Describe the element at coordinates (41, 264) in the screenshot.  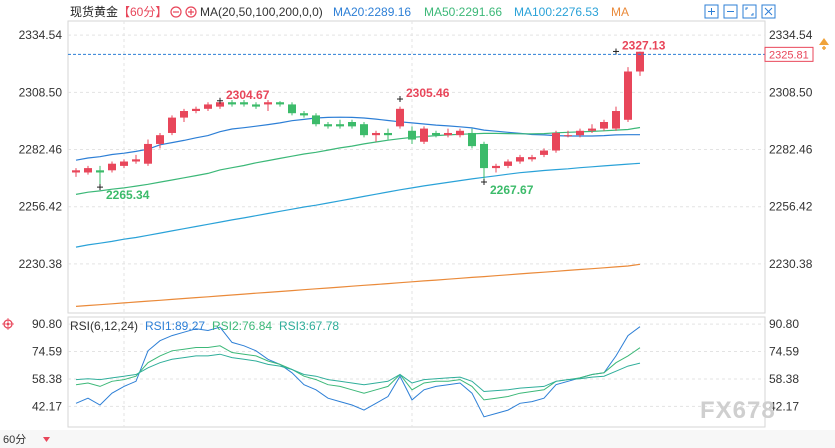
I see `price-tick-left: 2230.38` at that location.